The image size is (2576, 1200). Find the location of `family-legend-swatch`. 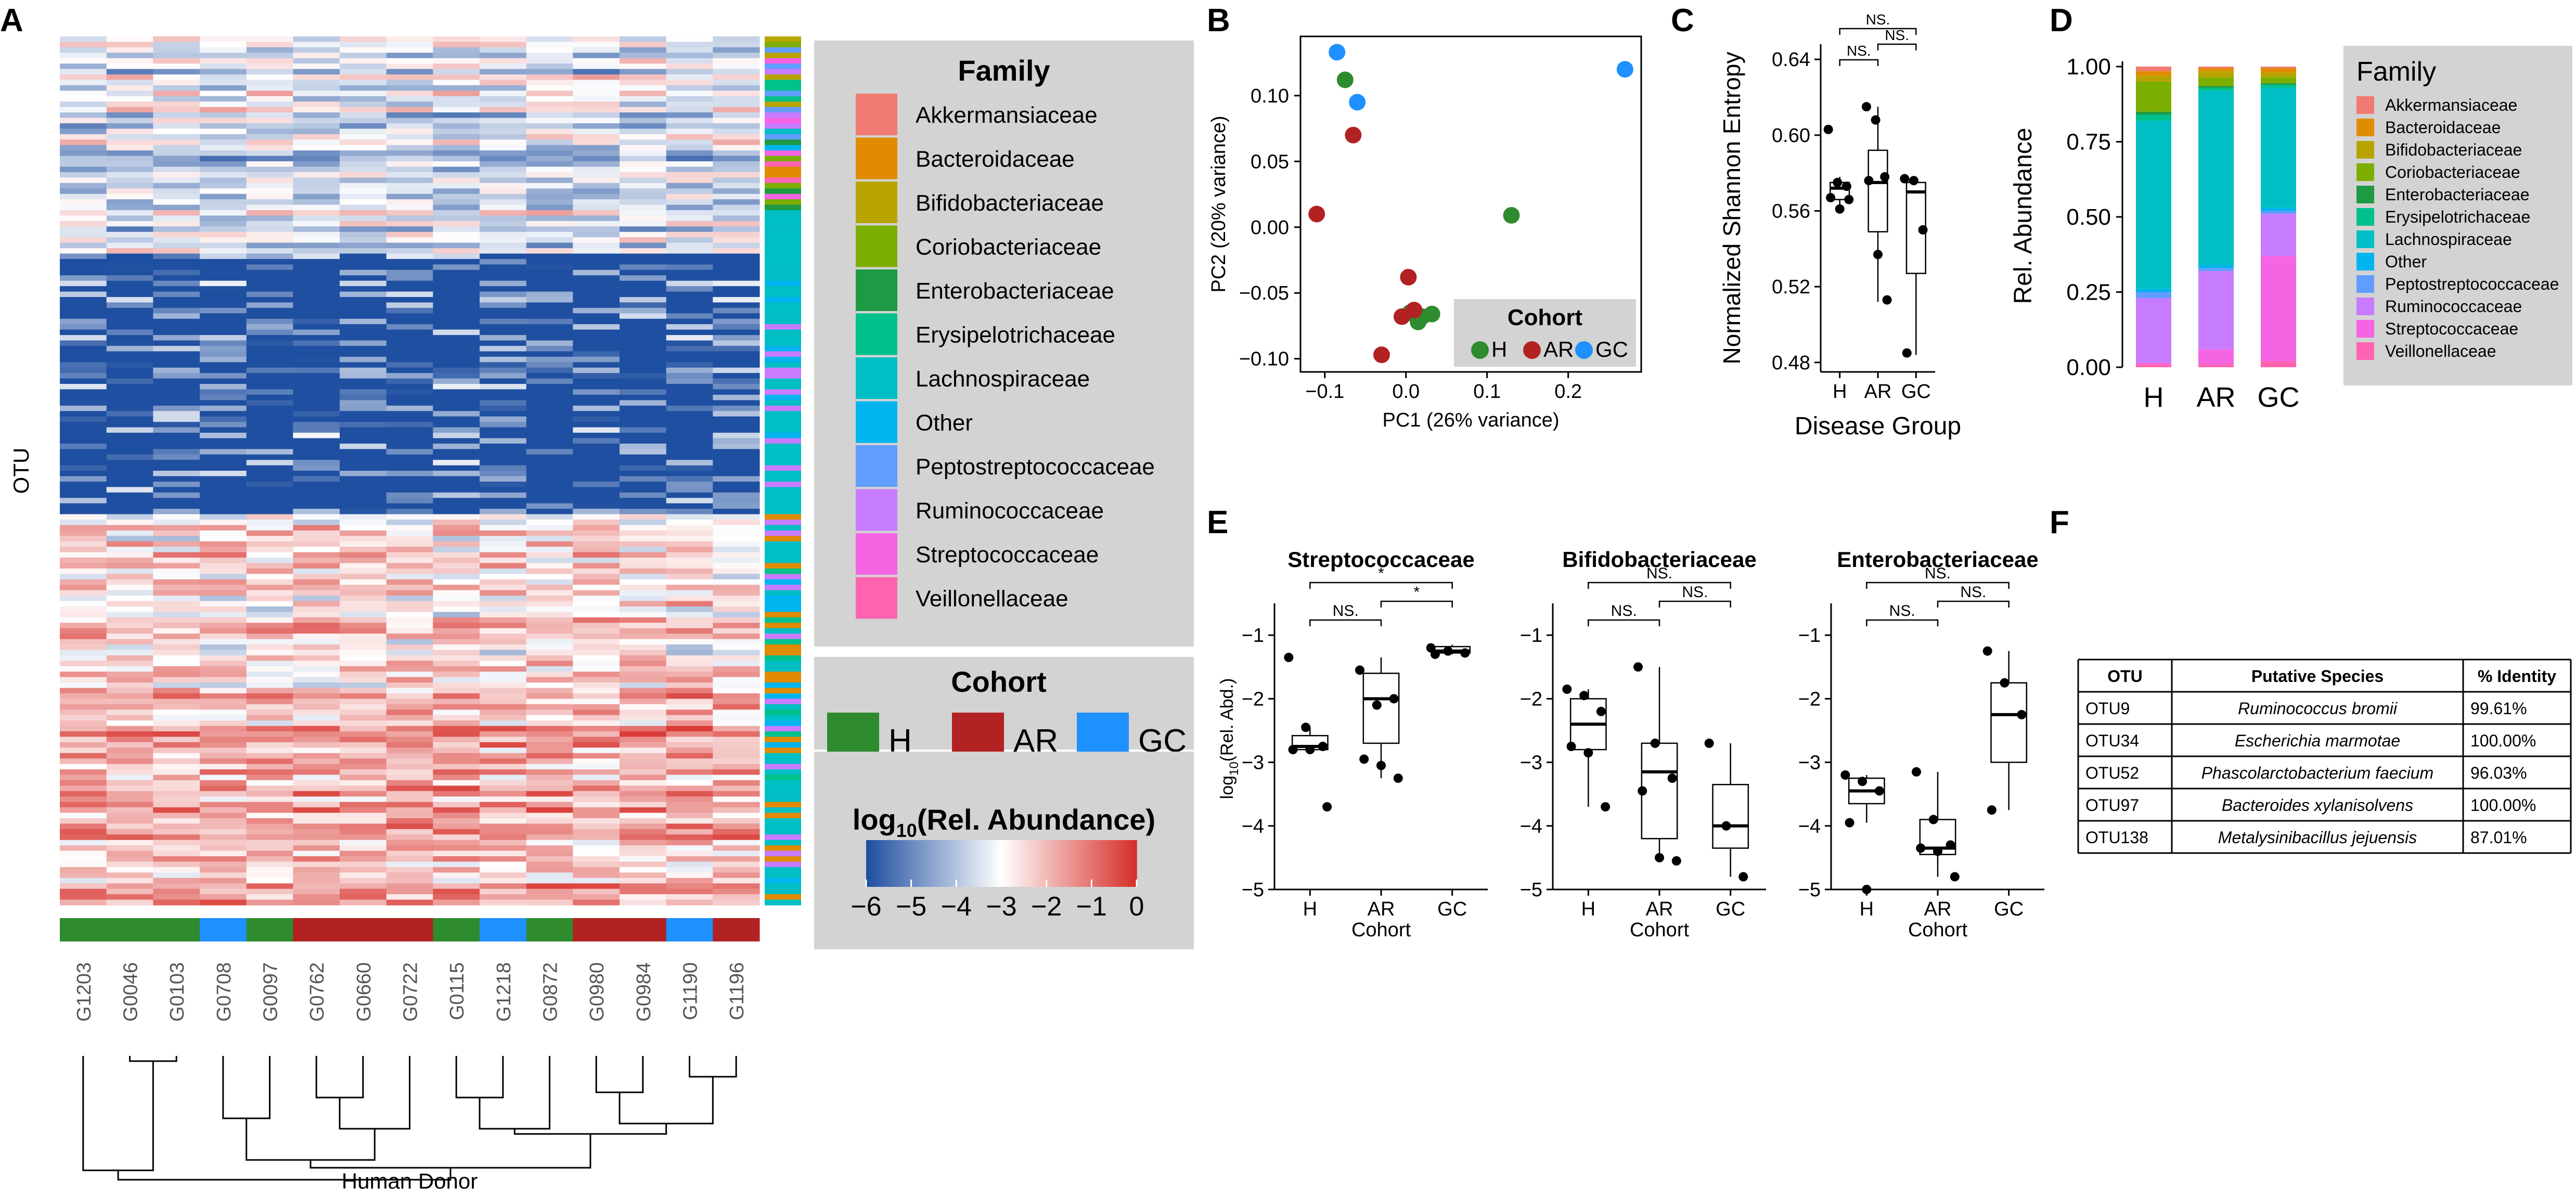

family-legend-swatch is located at coordinates (876, 290).